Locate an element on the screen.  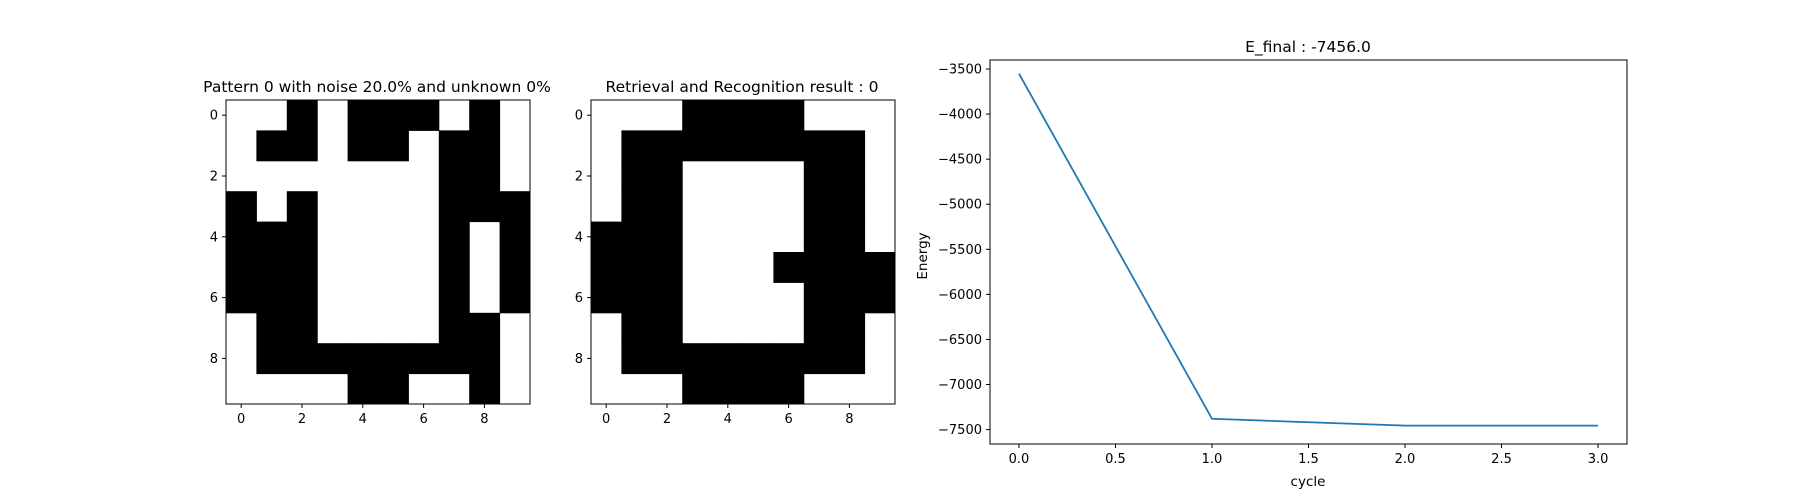
energy-plot-title: E_final : -7456.0 is located at coordinates (1308, 47).